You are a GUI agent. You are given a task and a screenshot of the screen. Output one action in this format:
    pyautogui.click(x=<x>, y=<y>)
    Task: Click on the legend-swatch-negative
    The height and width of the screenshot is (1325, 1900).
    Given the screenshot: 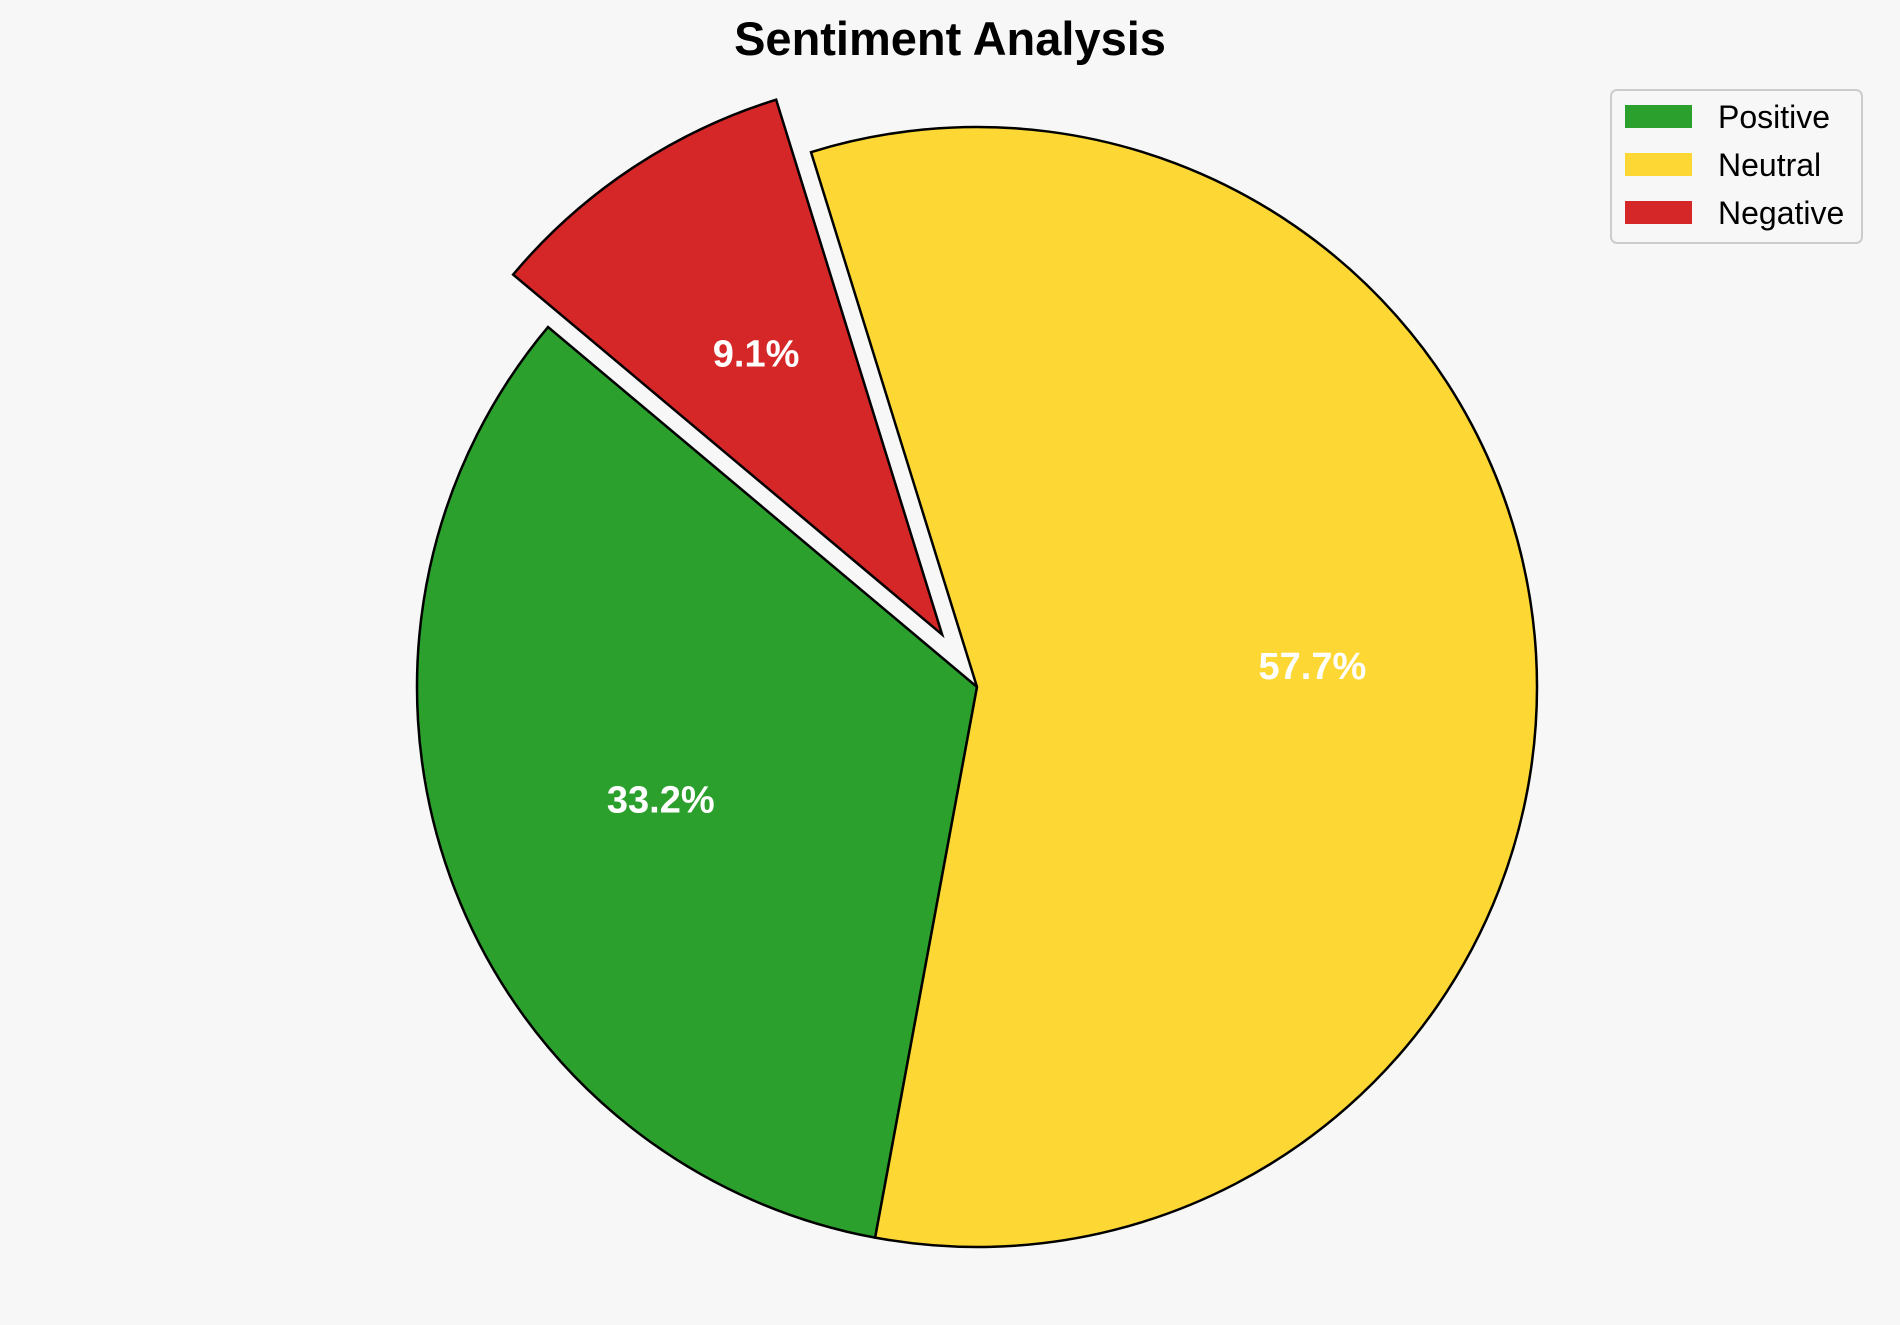 What is the action you would take?
    pyautogui.click(x=1658, y=212)
    